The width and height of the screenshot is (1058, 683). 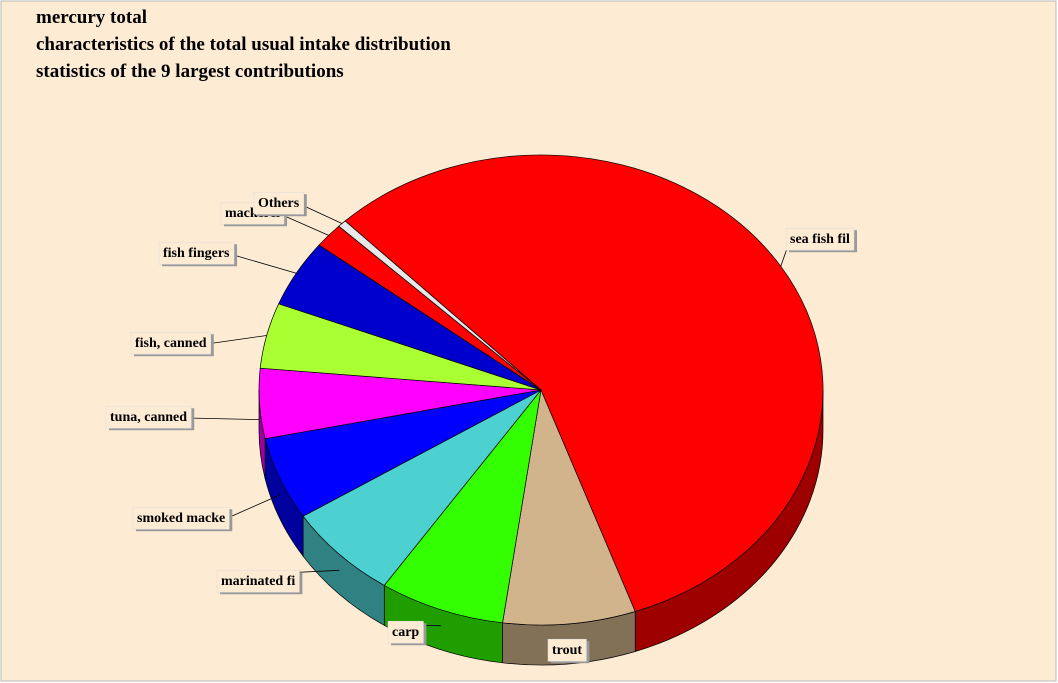 I want to click on slice-label: trout, so click(x=567, y=650).